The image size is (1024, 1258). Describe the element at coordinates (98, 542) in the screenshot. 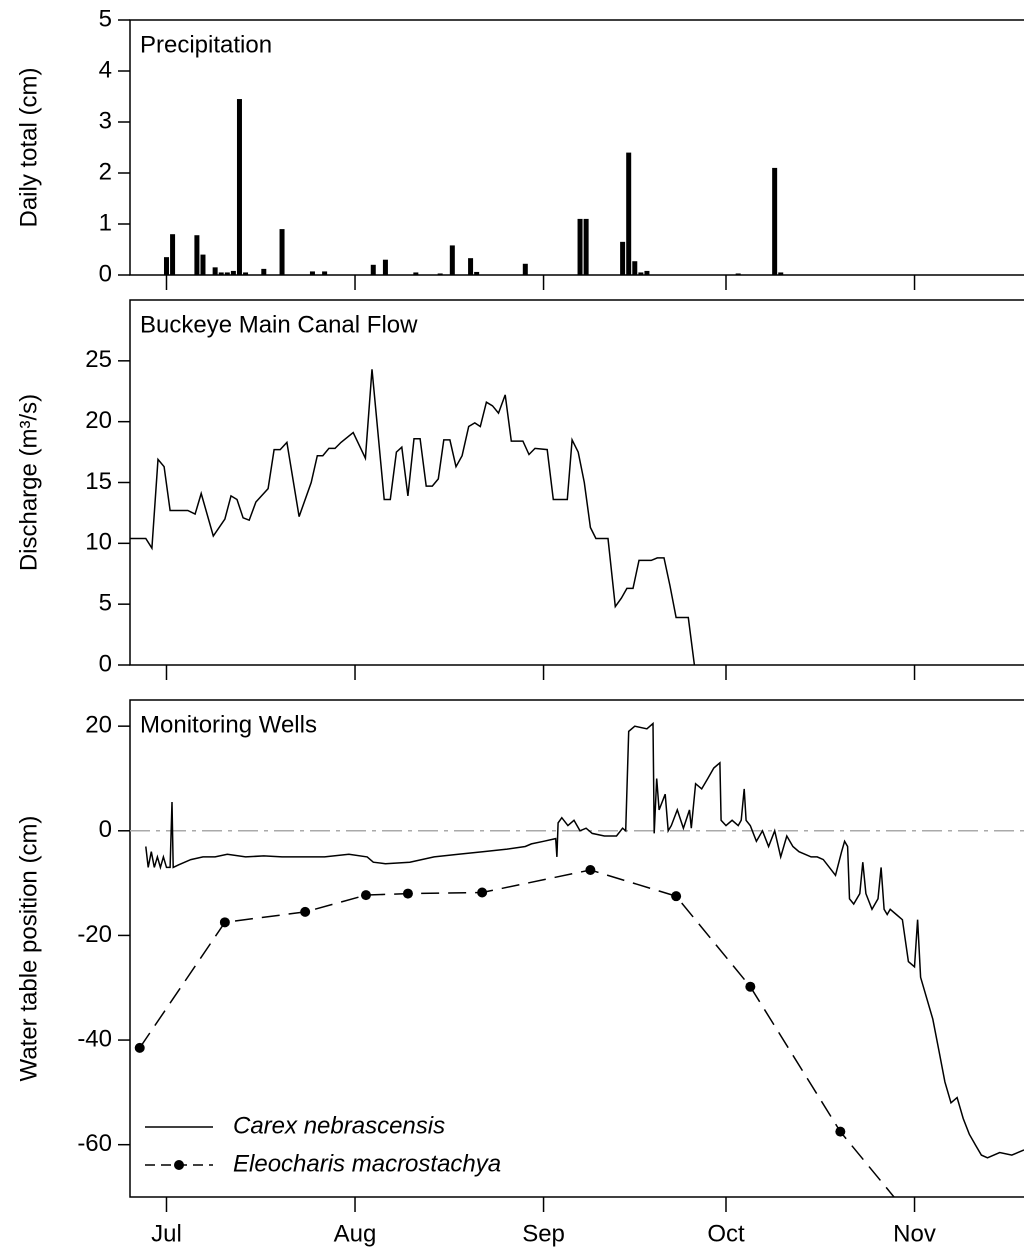

I see `y-tick-label: 10` at that location.